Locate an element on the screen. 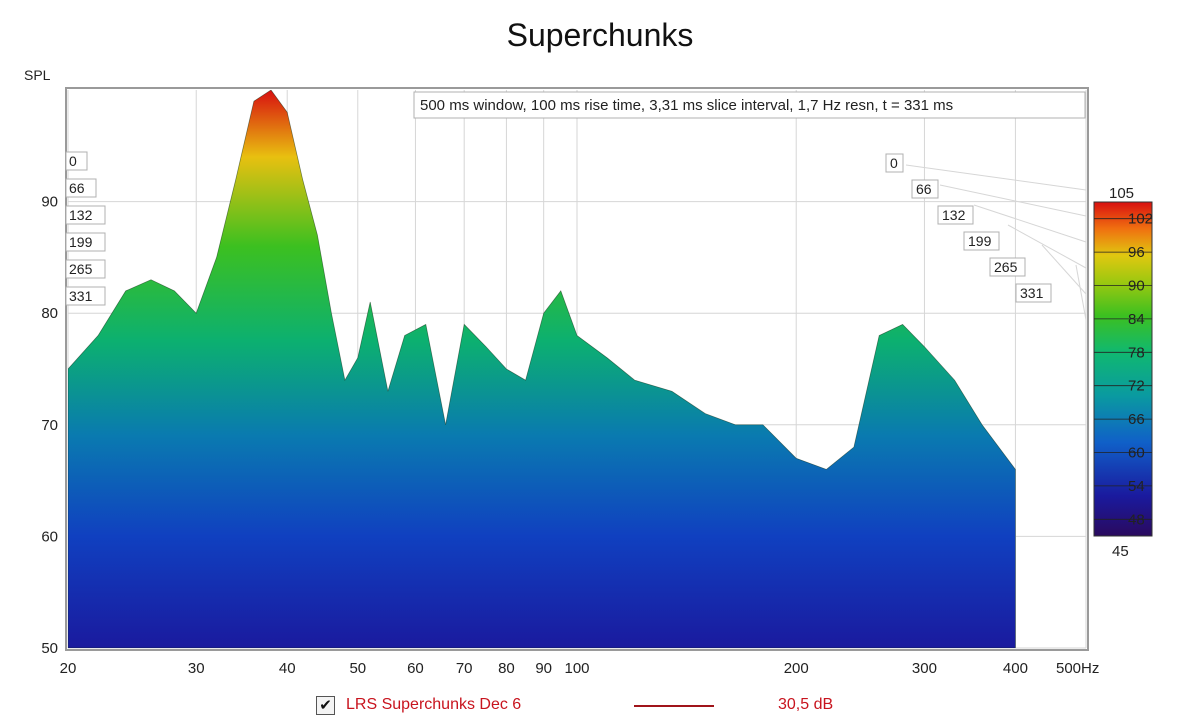 Image resolution: width=1200 pixels, height=728 pixels. time-label-left: 199 is located at coordinates (85, 242).